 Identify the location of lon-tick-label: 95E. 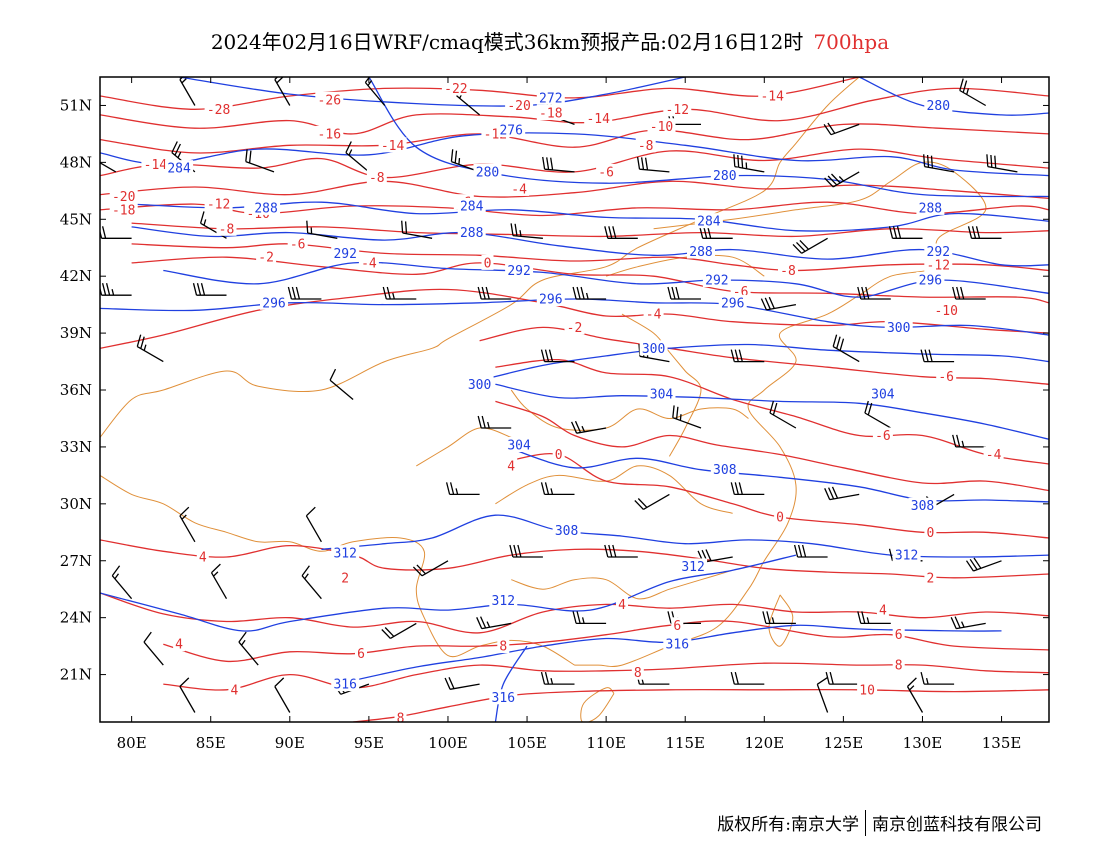
(369, 743).